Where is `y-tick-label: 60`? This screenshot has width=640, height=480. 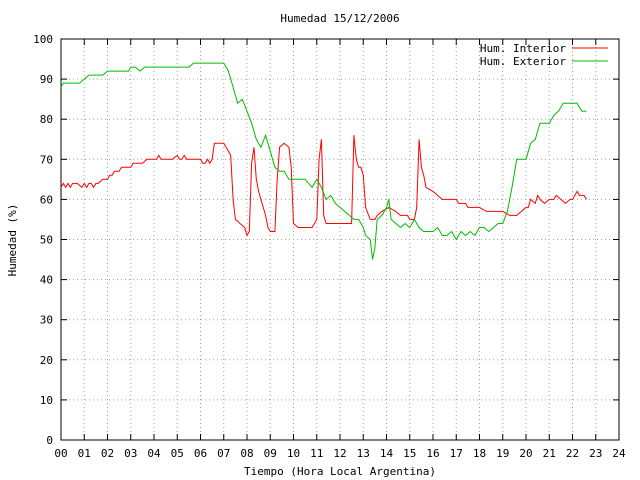 y-tick-label: 60 is located at coordinates (46, 199).